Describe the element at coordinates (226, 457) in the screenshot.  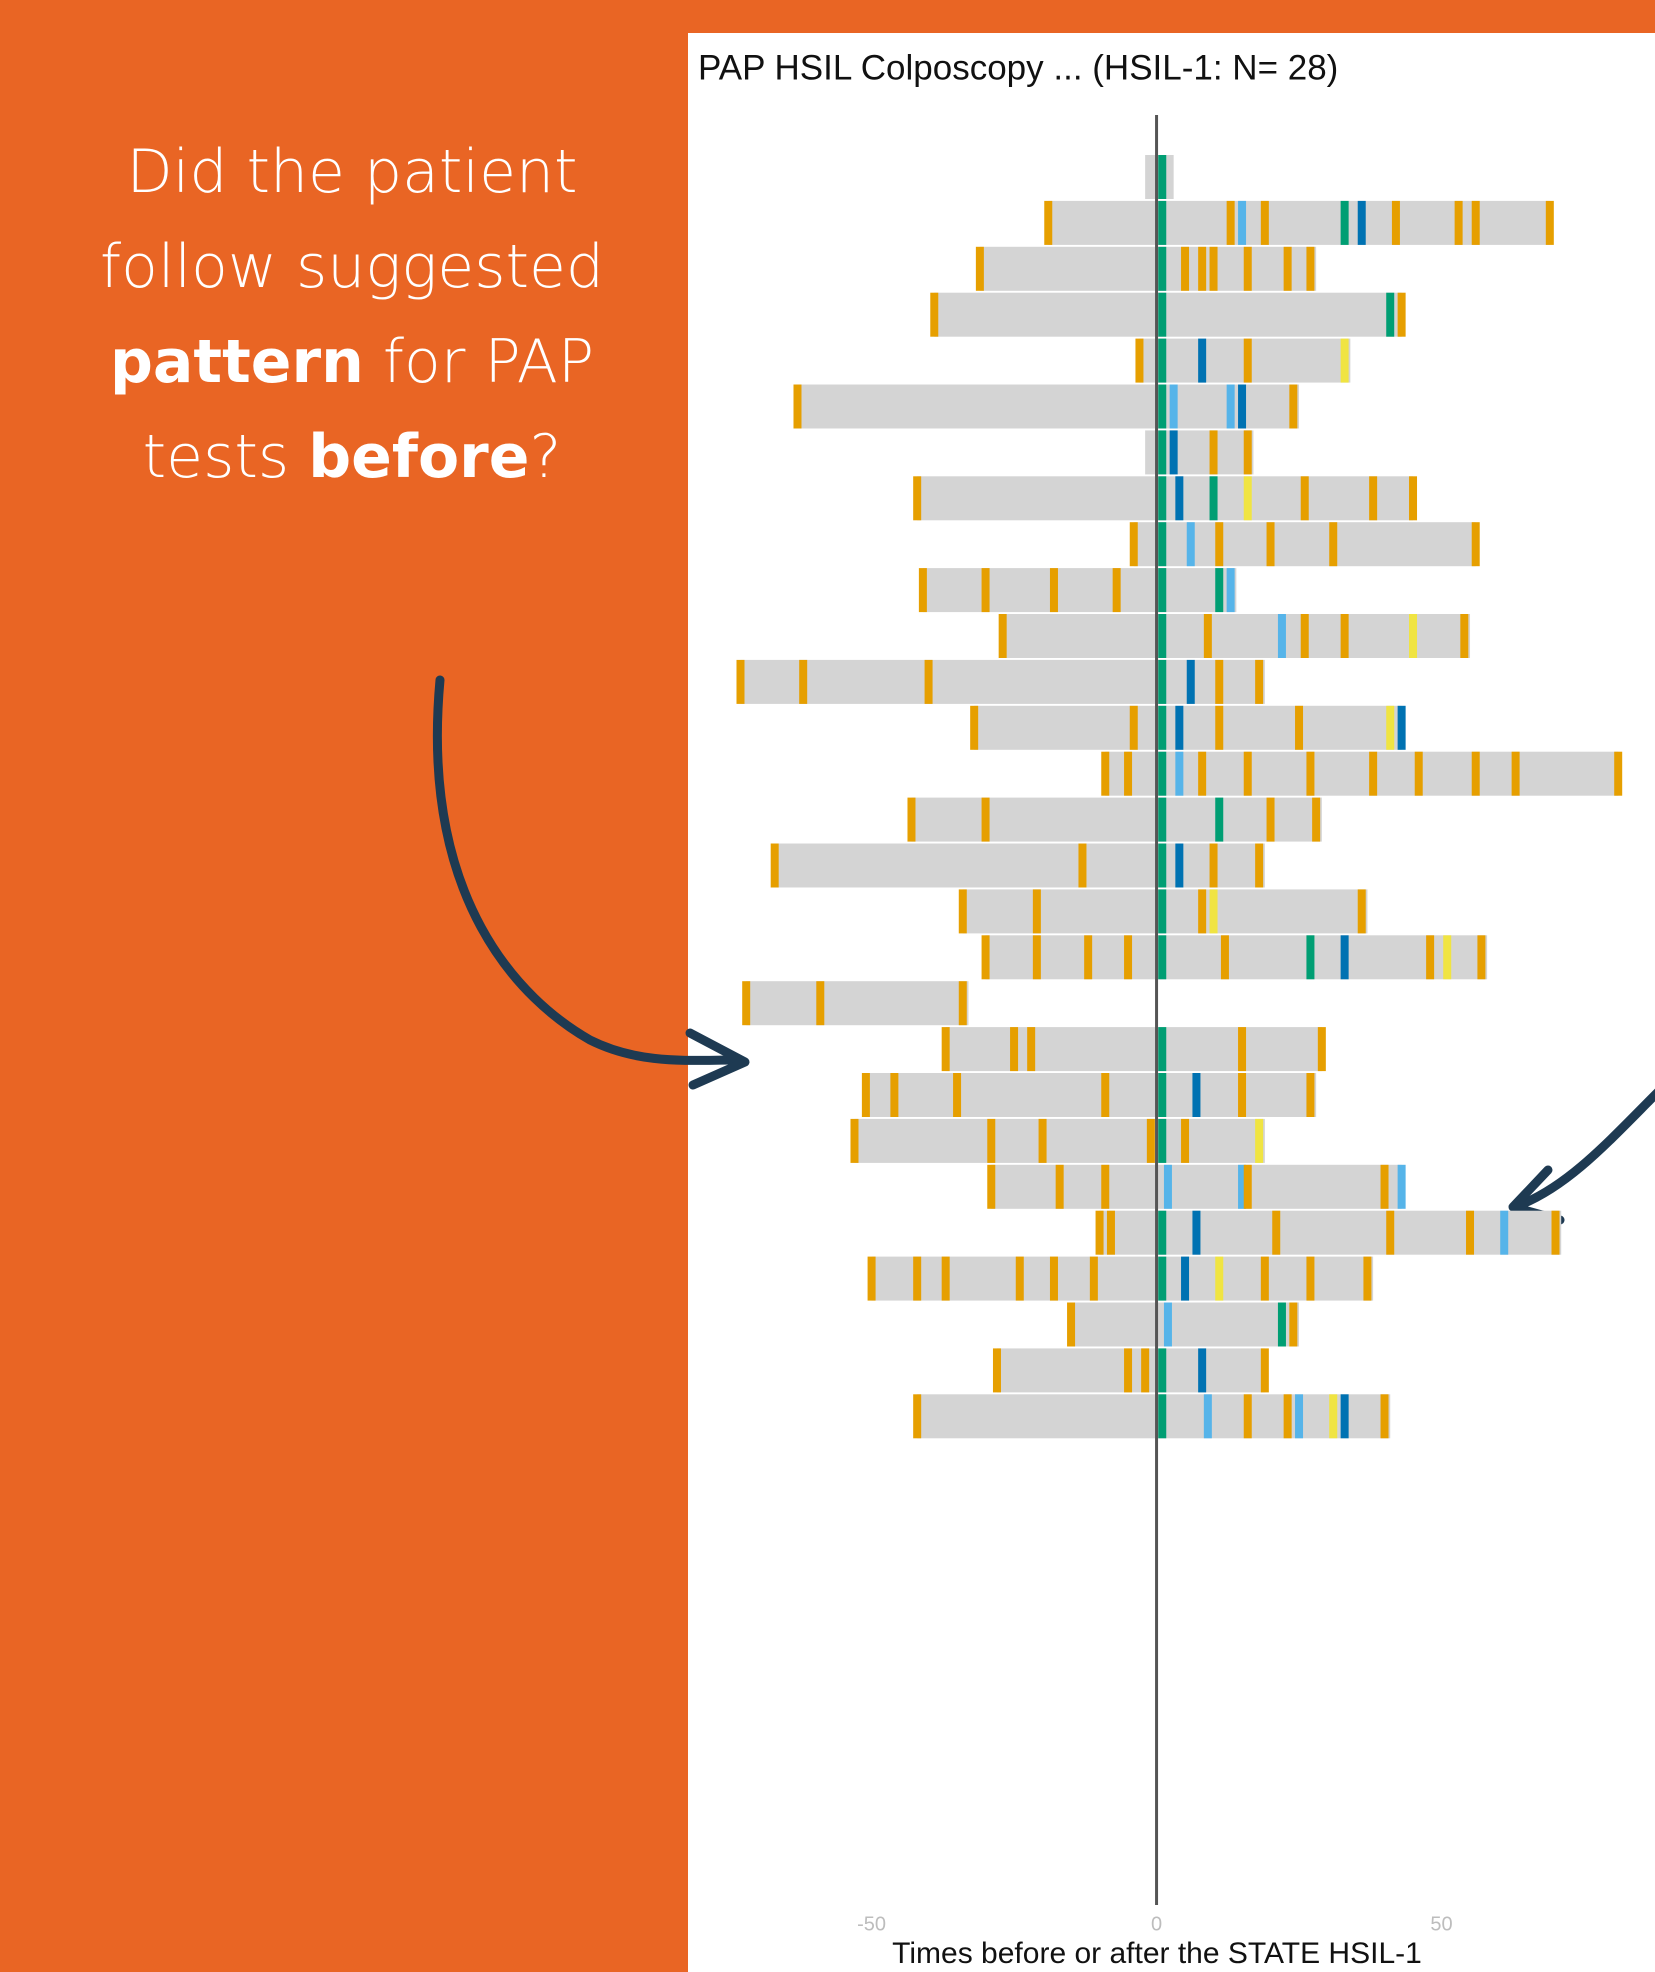
I see `lead-segment: tests` at that location.